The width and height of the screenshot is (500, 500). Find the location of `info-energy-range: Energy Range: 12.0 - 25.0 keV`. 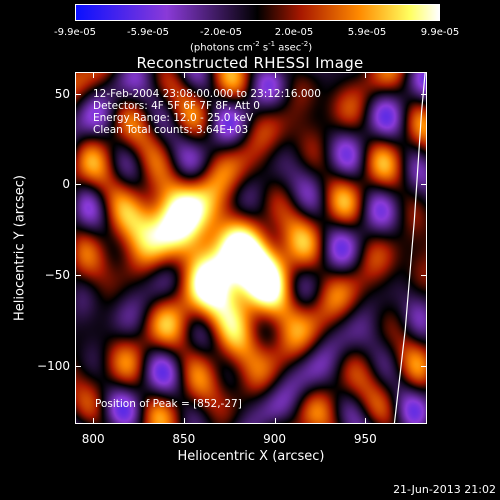

info-energy-range: Energy Range: 12.0 - 25.0 keV is located at coordinates (173, 118).